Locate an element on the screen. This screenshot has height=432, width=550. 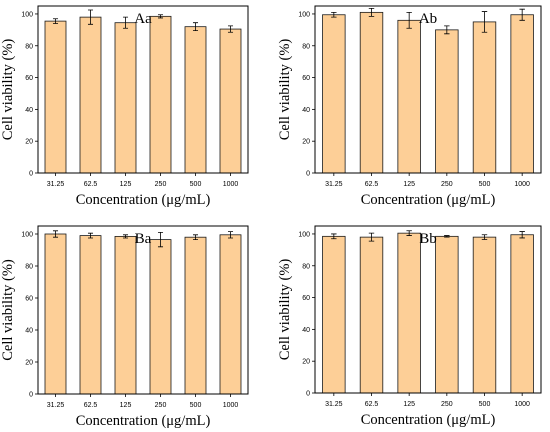
x-tick-label-ba-1: 62.5 is located at coordinates (91, 405).